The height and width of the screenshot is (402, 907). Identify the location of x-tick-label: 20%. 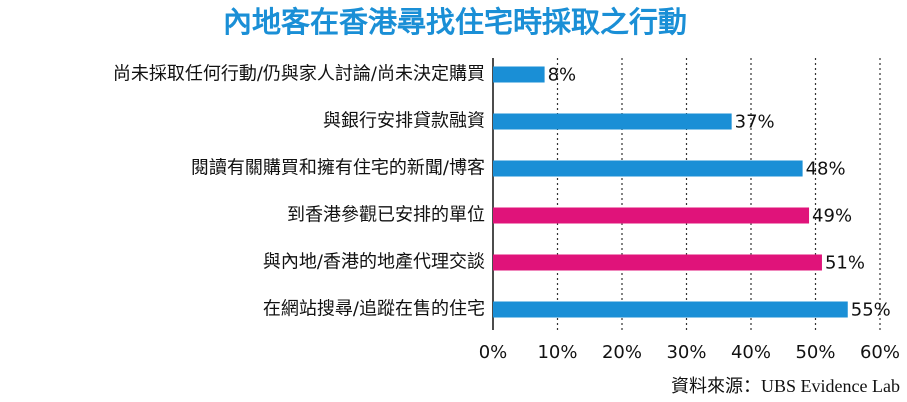
(622, 352).